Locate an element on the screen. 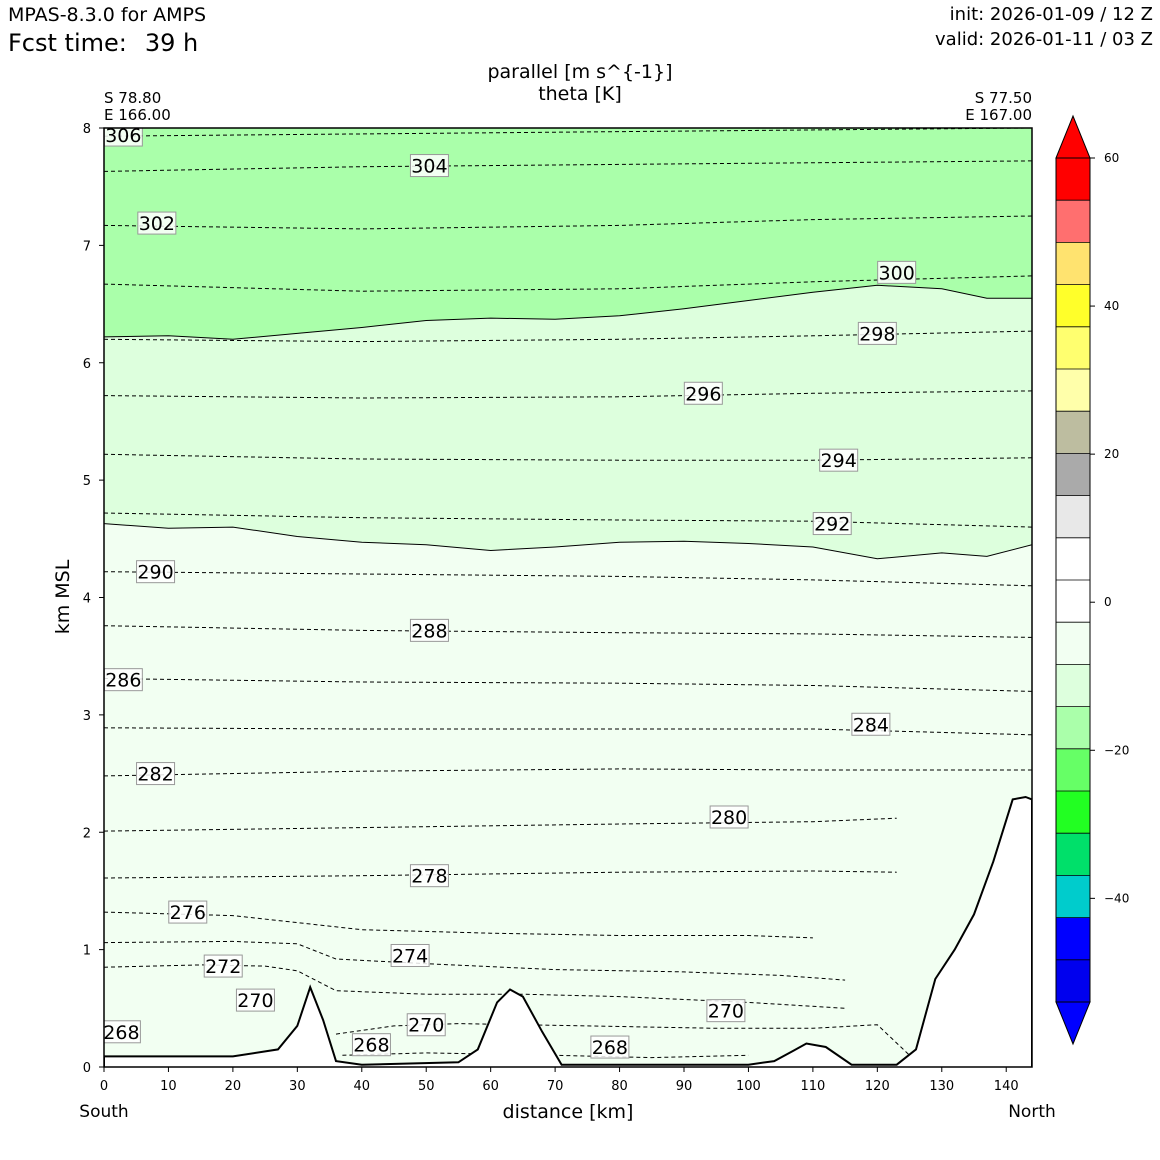  theta-label-extra-3-text: 268 is located at coordinates (610, 1048).